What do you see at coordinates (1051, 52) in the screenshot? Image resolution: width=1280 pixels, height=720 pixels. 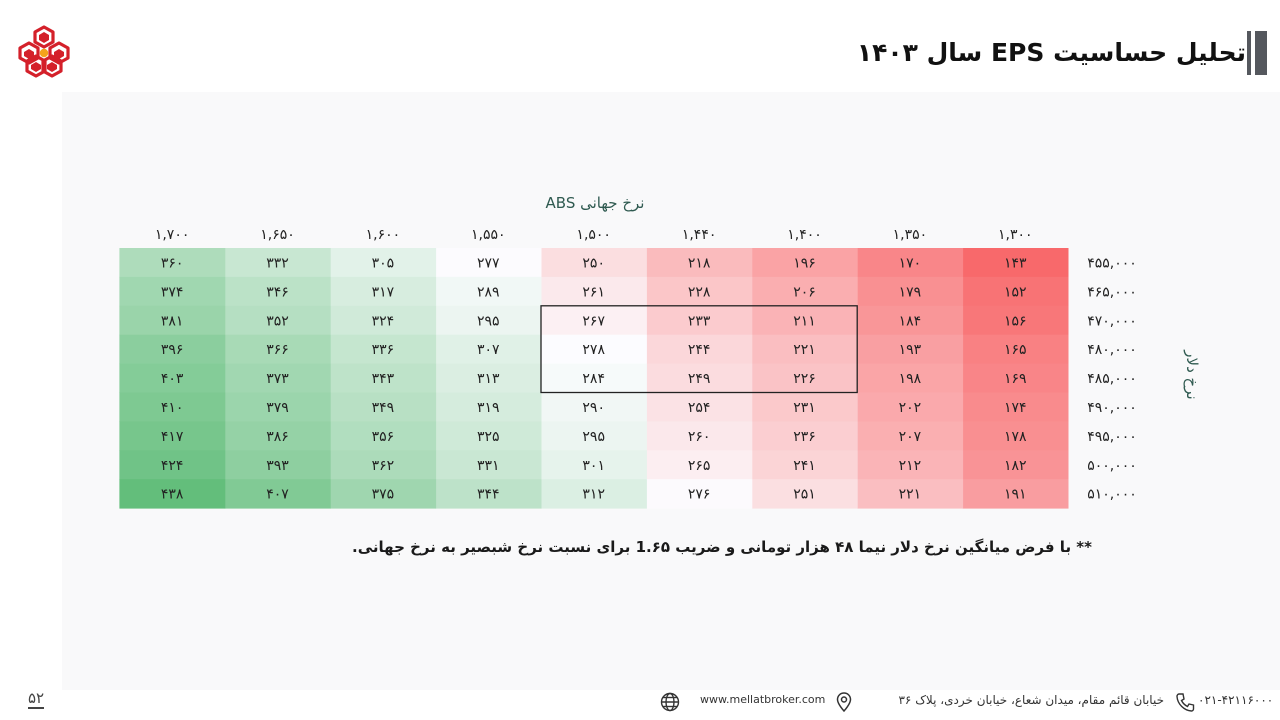 I see `page-title: تحلیل حساسیت EPS سال ۱۴۰۳` at bounding box center [1051, 52].